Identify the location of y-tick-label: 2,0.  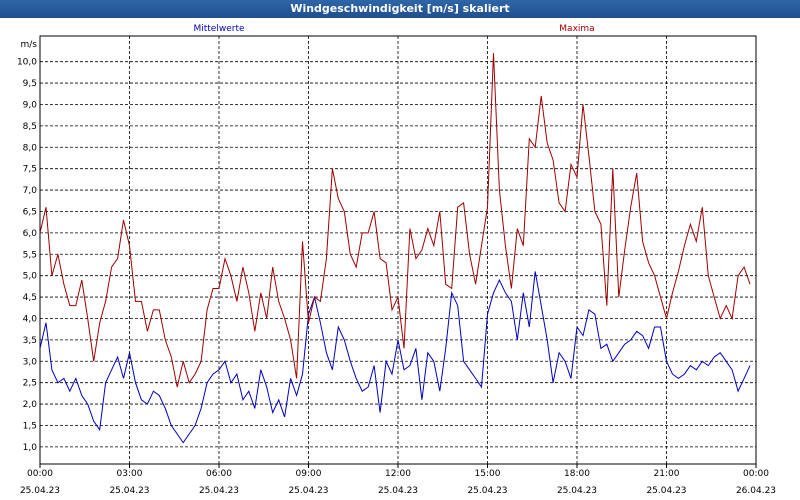
(30, 405).